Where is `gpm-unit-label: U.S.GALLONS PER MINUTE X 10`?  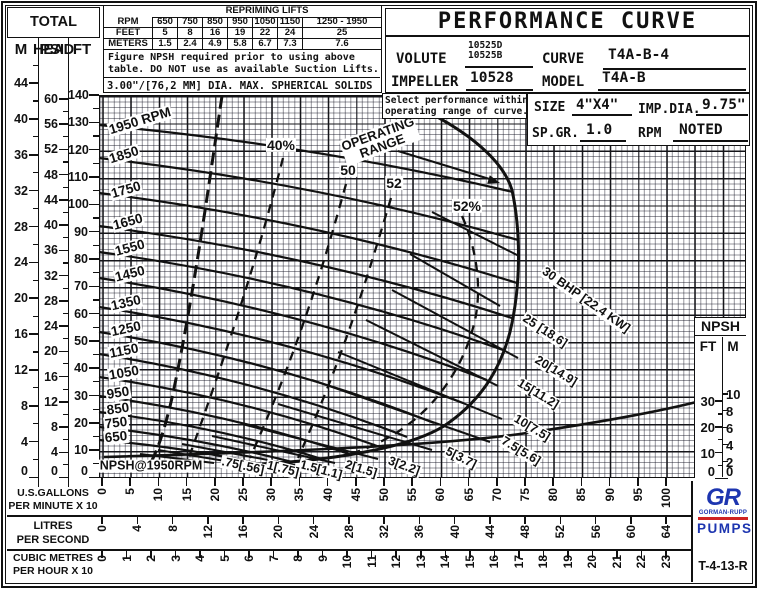 gpm-unit-label: U.S.GALLONS PER MINUTE X 10 is located at coordinates (53, 500).